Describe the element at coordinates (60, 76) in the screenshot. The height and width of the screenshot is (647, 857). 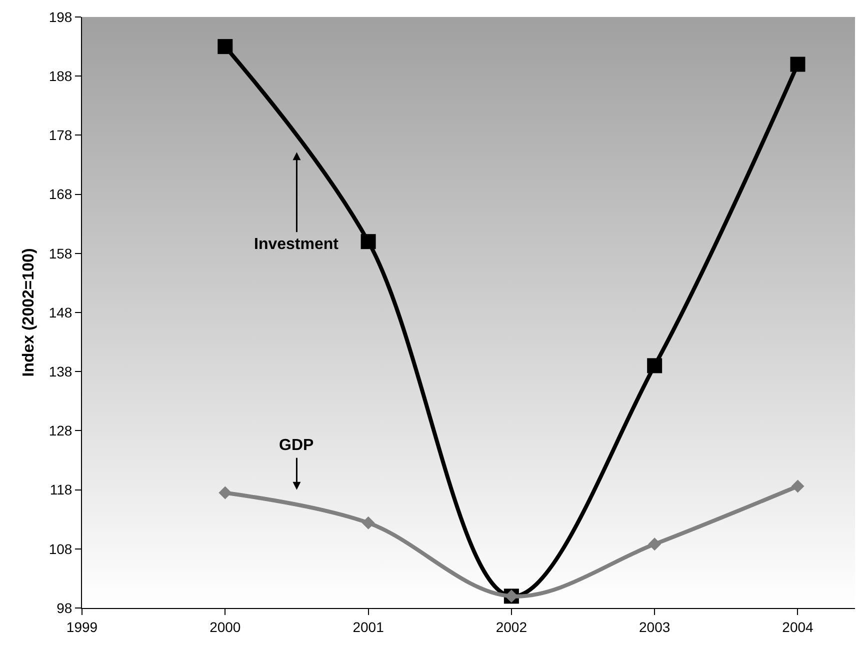
I see `y-tick-label: 188` at that location.